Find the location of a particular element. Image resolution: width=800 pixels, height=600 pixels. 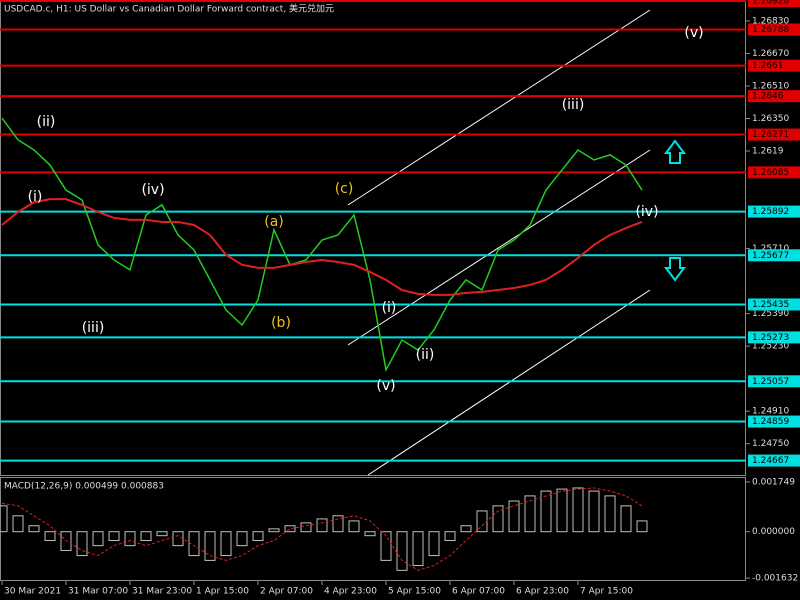

x-tick-label: 2 Apr 07:00 is located at coordinates (286, 592).